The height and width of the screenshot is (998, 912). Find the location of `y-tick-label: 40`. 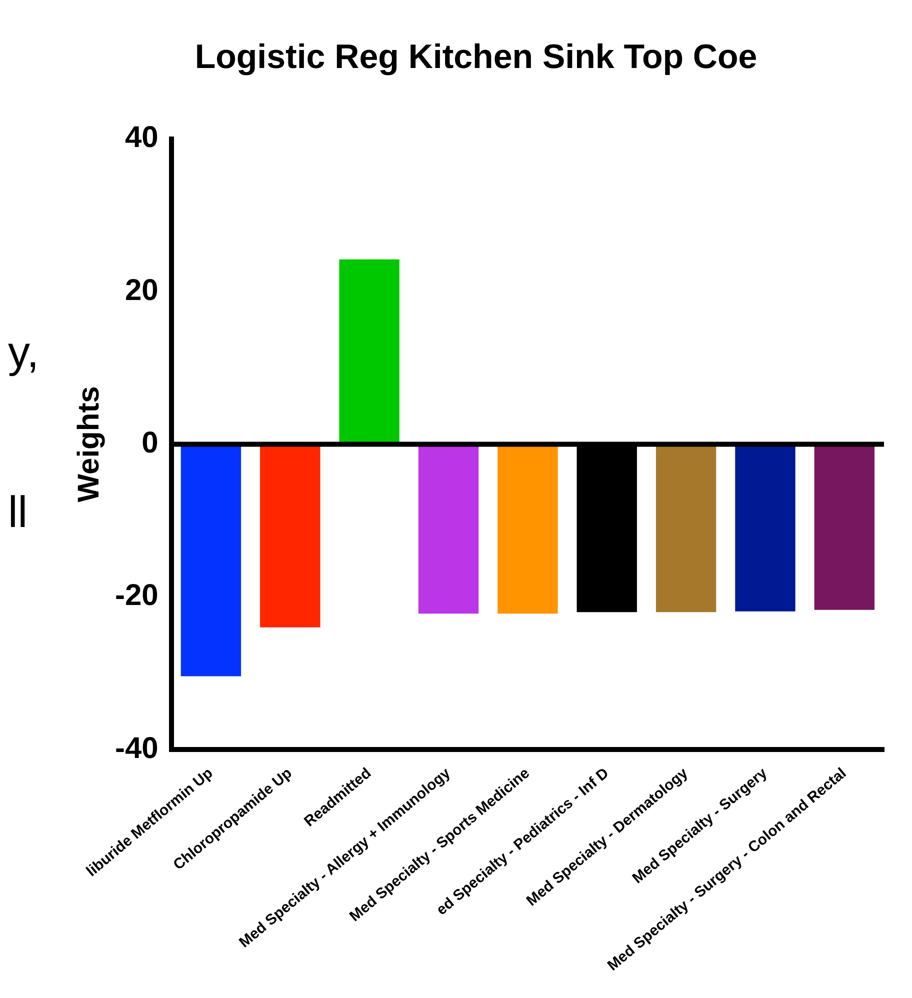

y-tick-label: 40 is located at coordinates (141, 137).